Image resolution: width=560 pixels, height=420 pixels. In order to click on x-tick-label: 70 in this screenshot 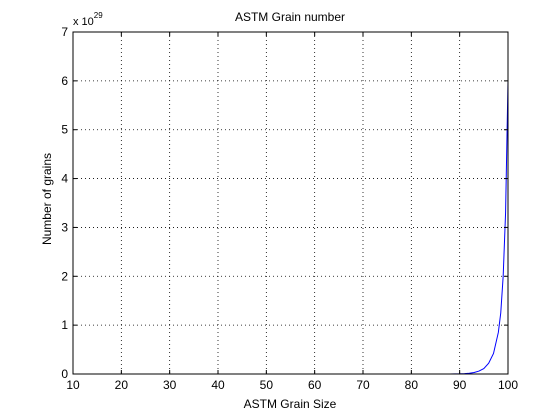, I will do `click(363, 385)`.